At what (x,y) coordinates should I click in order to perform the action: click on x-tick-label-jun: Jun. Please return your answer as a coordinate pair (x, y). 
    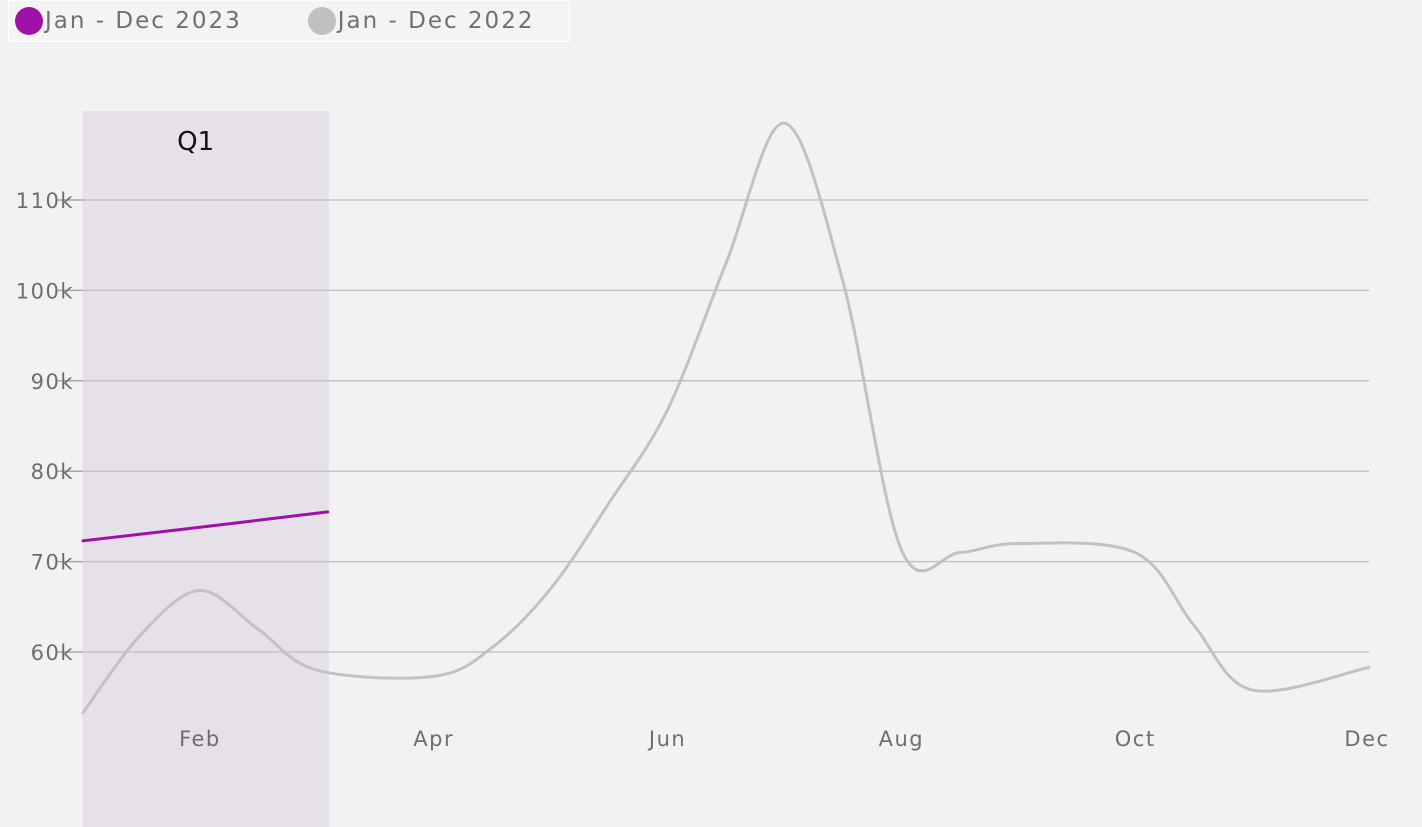
    Looking at the image, I should click on (666, 739).